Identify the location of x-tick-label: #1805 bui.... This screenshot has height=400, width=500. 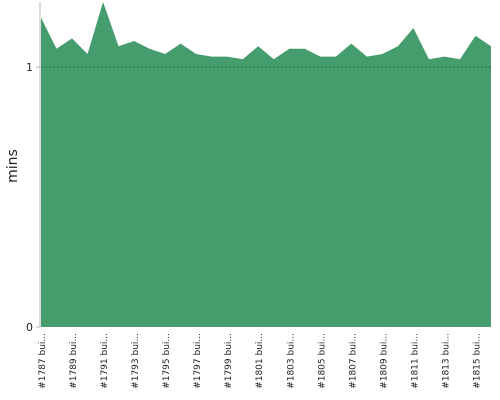
(322, 361).